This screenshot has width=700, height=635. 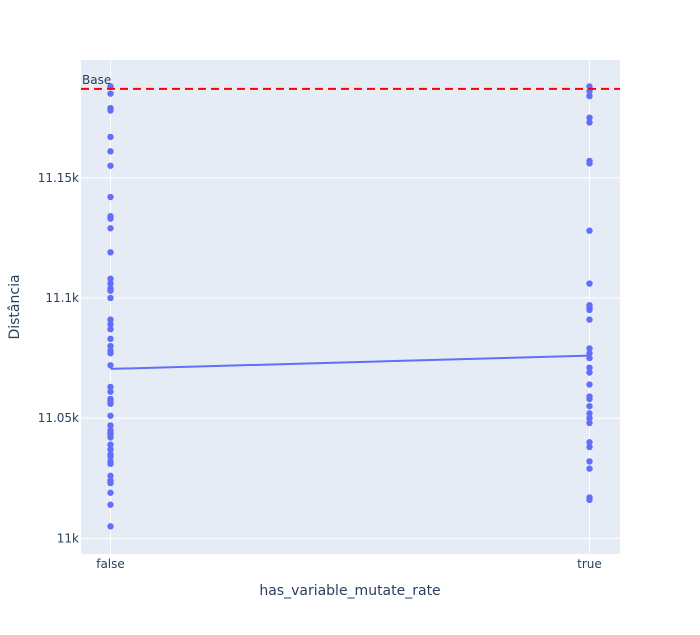 What do you see at coordinates (62, 298) in the screenshot?
I see `y-tick-label: 11.1k` at bounding box center [62, 298].